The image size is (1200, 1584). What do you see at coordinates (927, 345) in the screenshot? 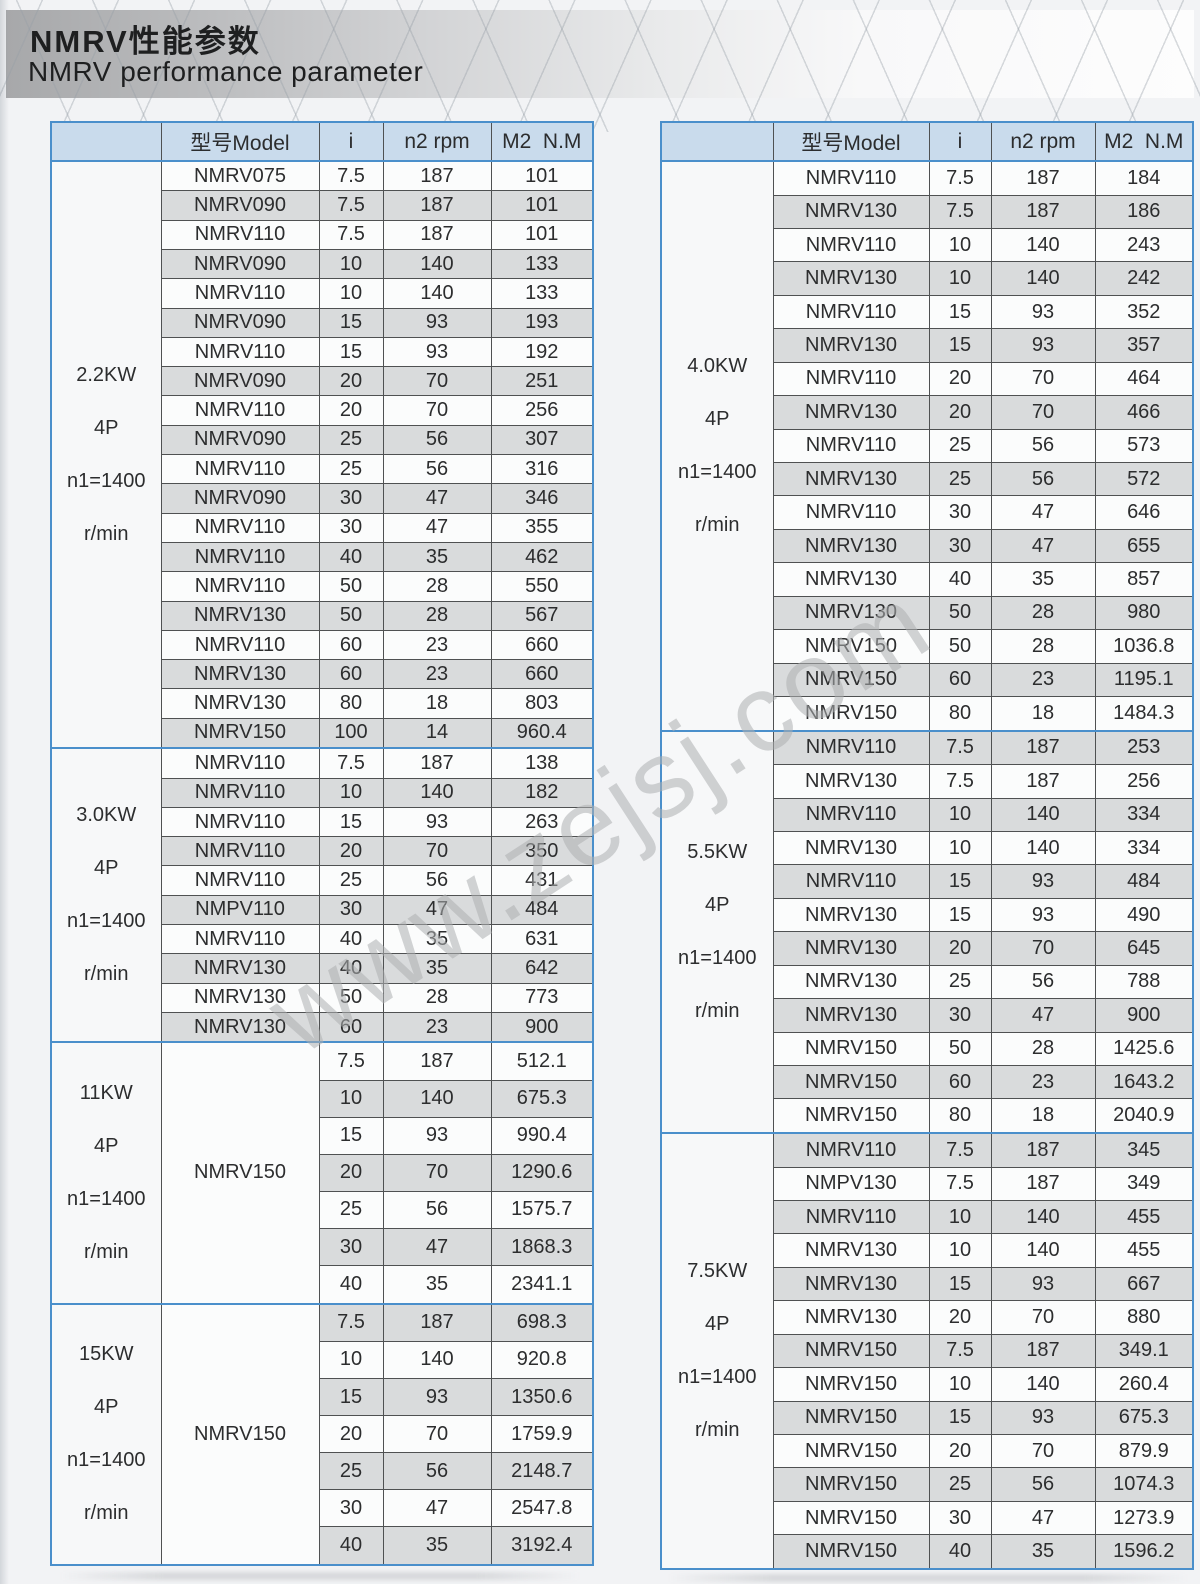
I see `table-row: NMRV130 15 93 357` at bounding box center [927, 345].